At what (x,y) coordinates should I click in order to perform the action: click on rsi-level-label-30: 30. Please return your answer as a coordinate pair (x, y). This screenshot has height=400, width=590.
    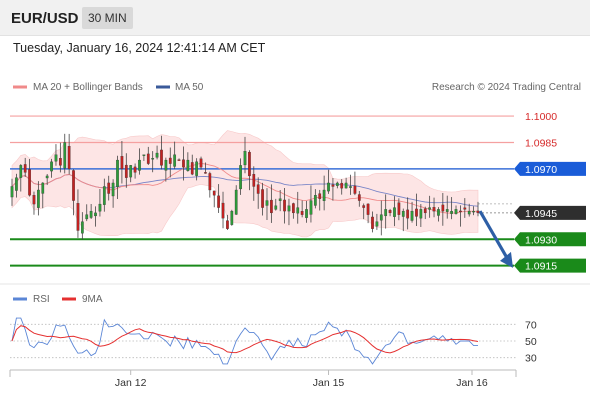
    Looking at the image, I should click on (531, 359).